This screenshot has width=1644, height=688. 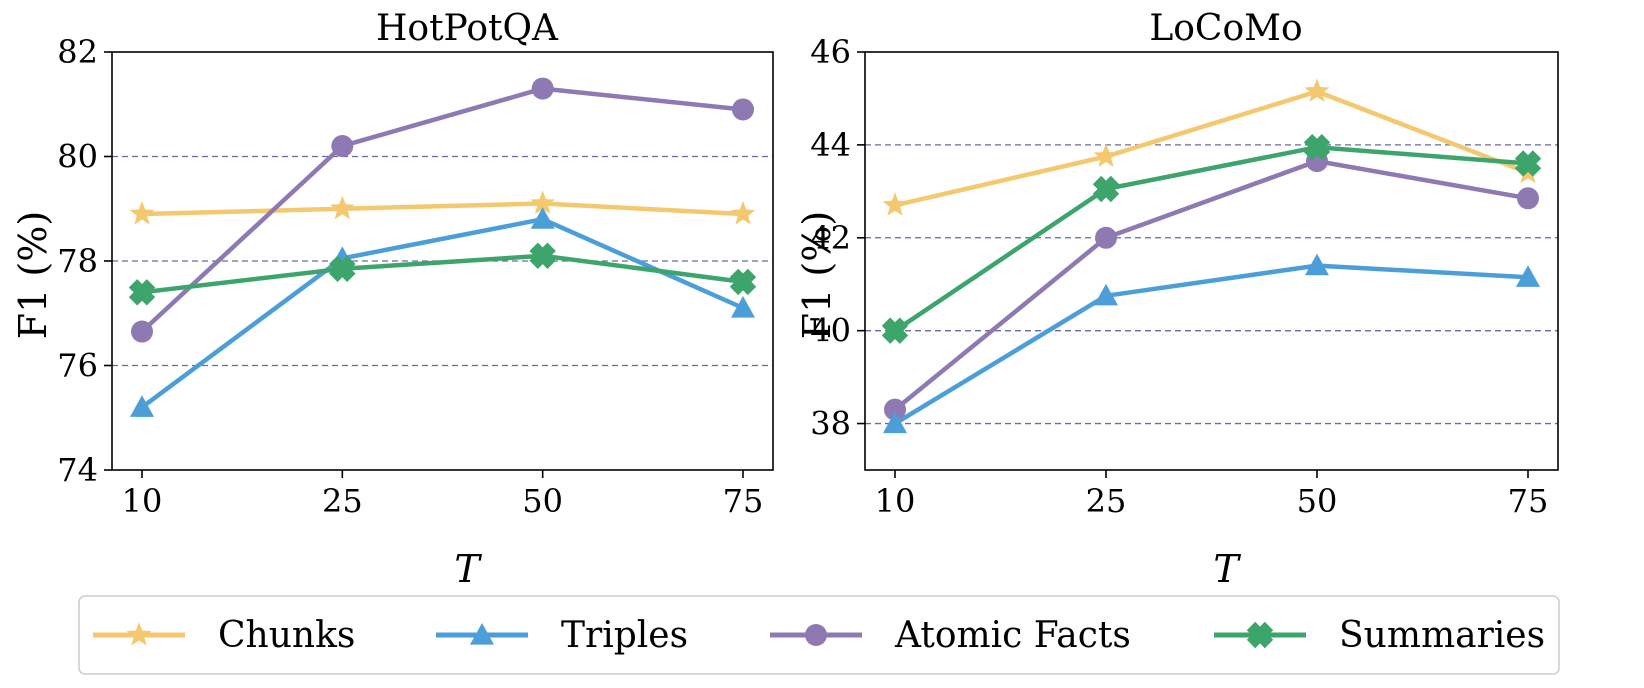 I want to click on legend-item-atomic-facts: Atomic Facts, so click(x=950, y=635).